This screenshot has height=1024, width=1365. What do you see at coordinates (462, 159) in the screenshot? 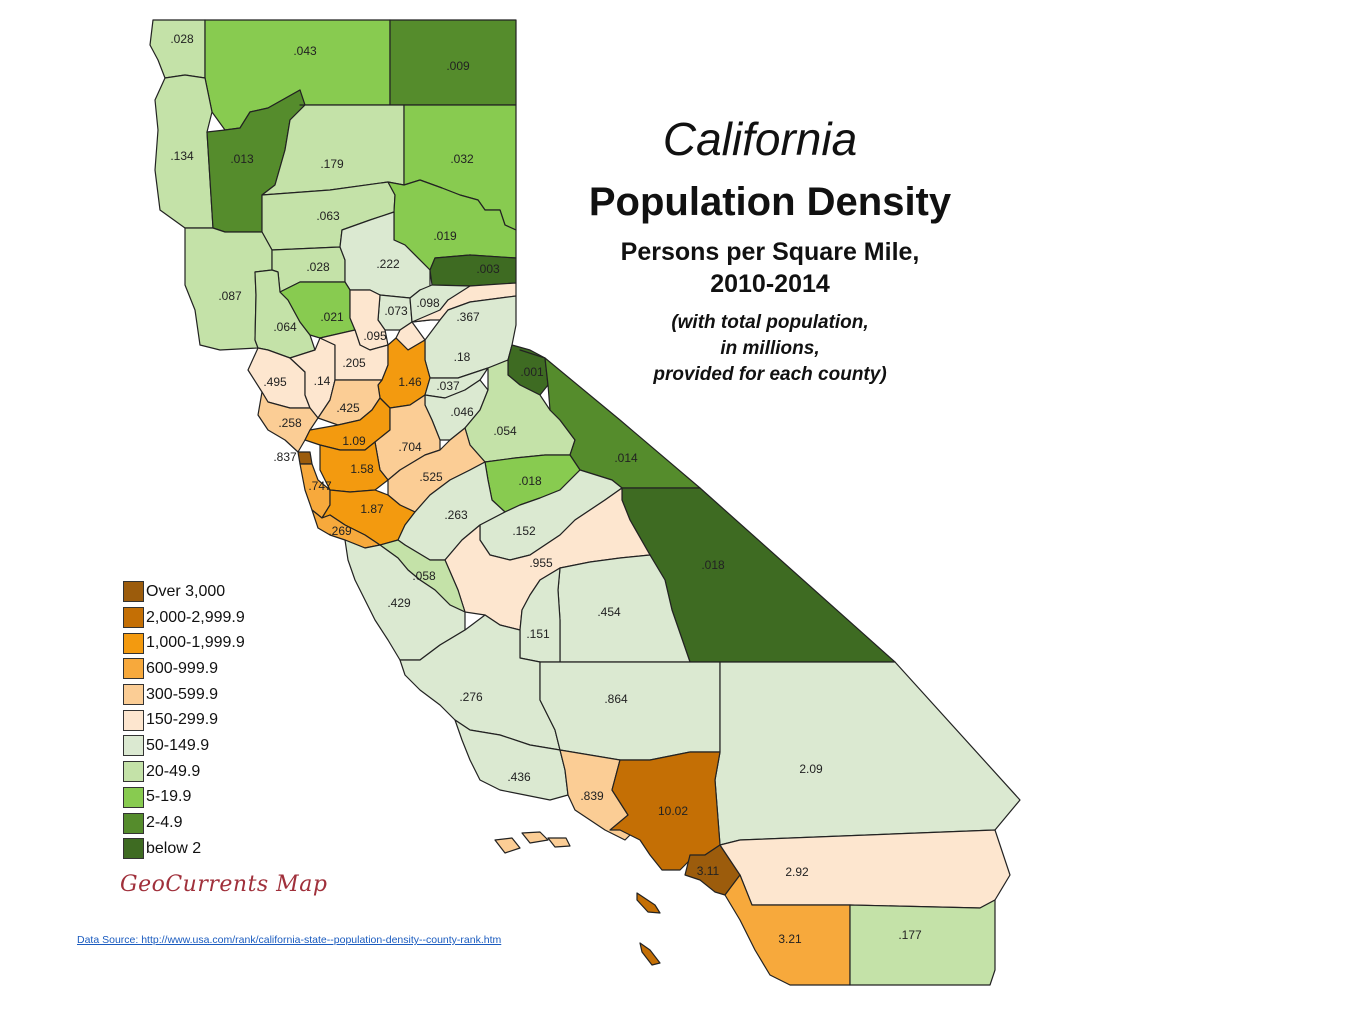
I see `county-label-lassen: .032` at bounding box center [462, 159].